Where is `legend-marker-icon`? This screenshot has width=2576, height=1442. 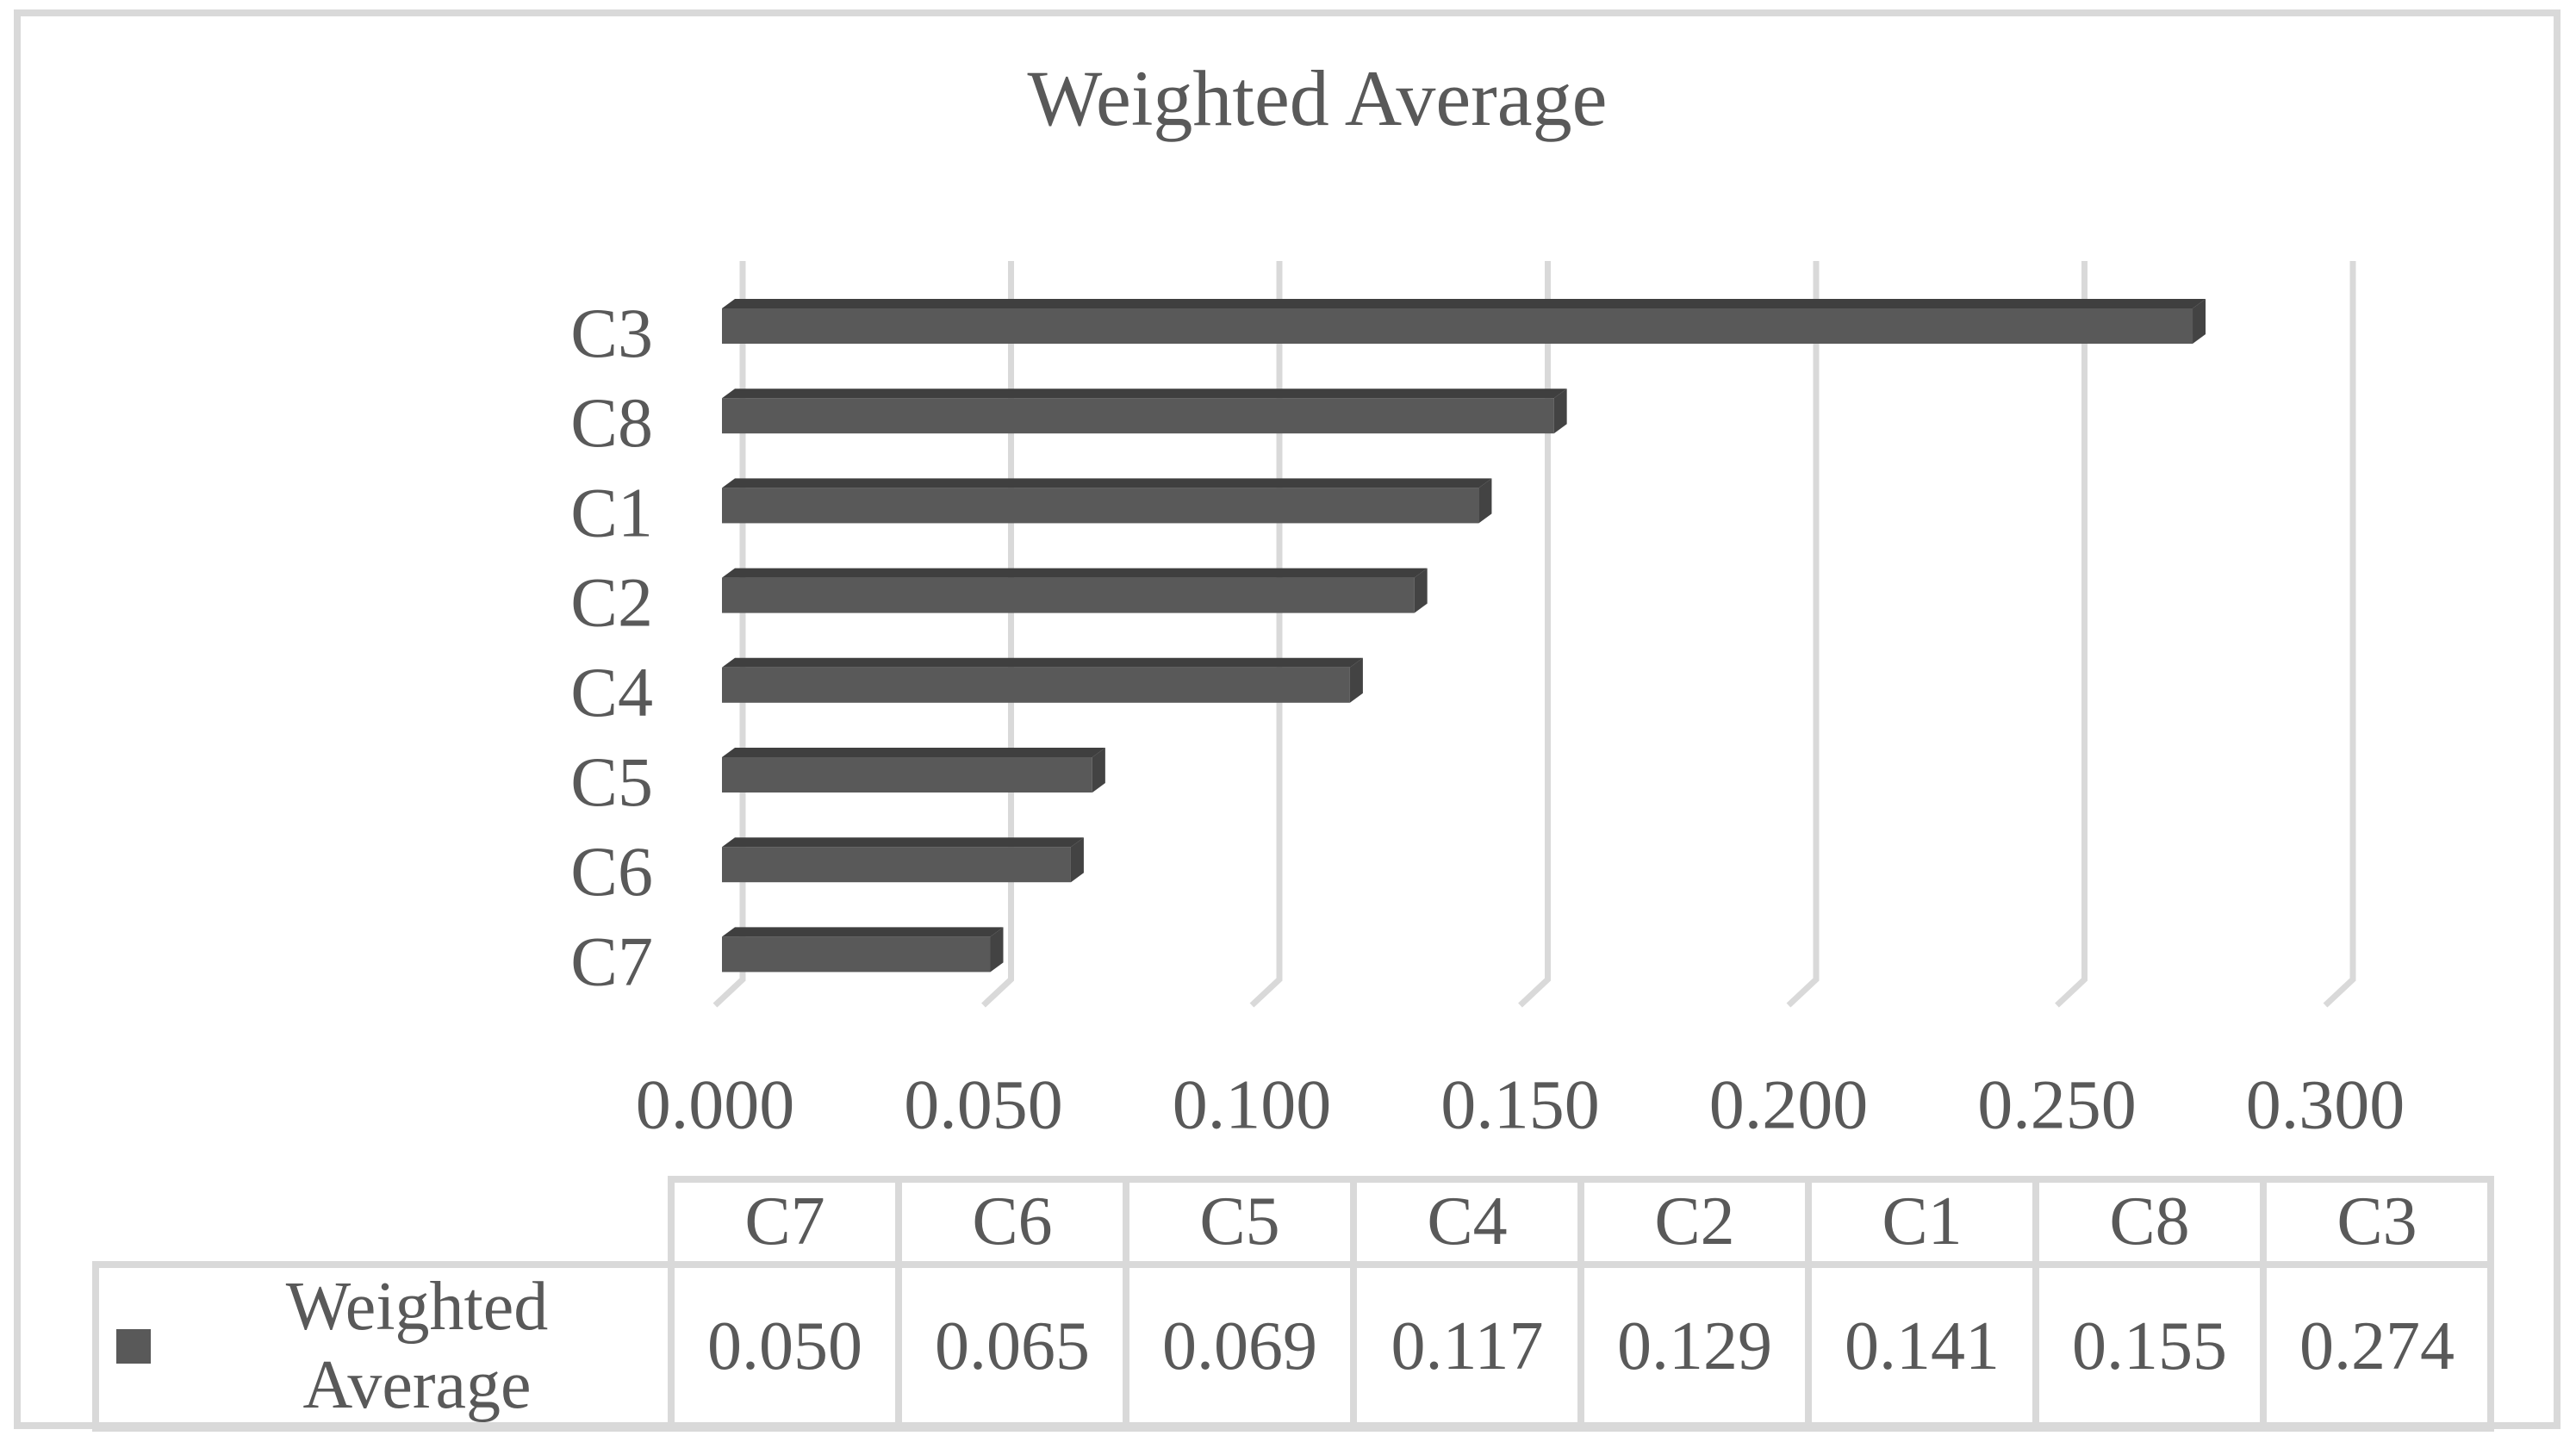 legend-marker-icon is located at coordinates (134, 1346).